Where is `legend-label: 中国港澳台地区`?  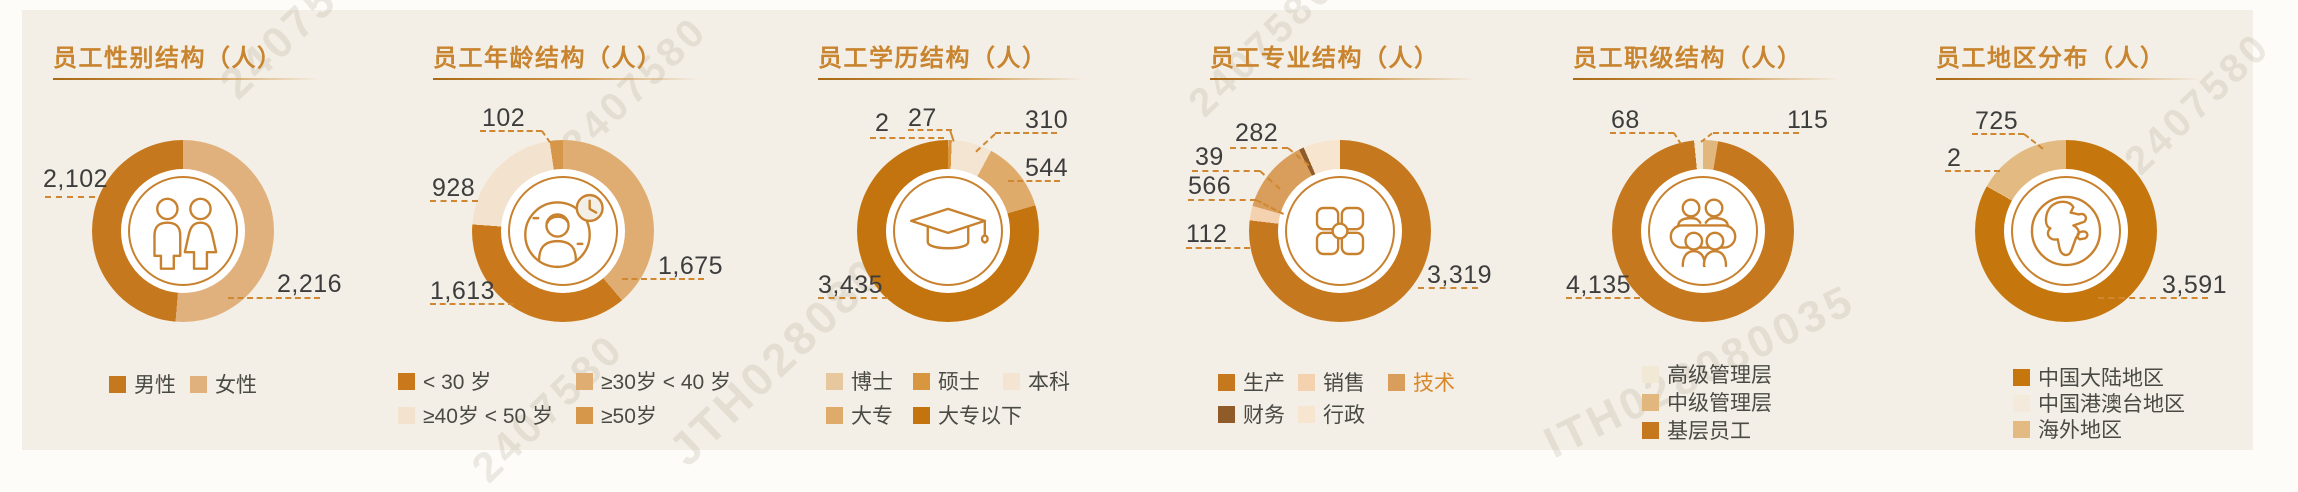
legend-label: 中国港澳台地区 is located at coordinates (2111, 404).